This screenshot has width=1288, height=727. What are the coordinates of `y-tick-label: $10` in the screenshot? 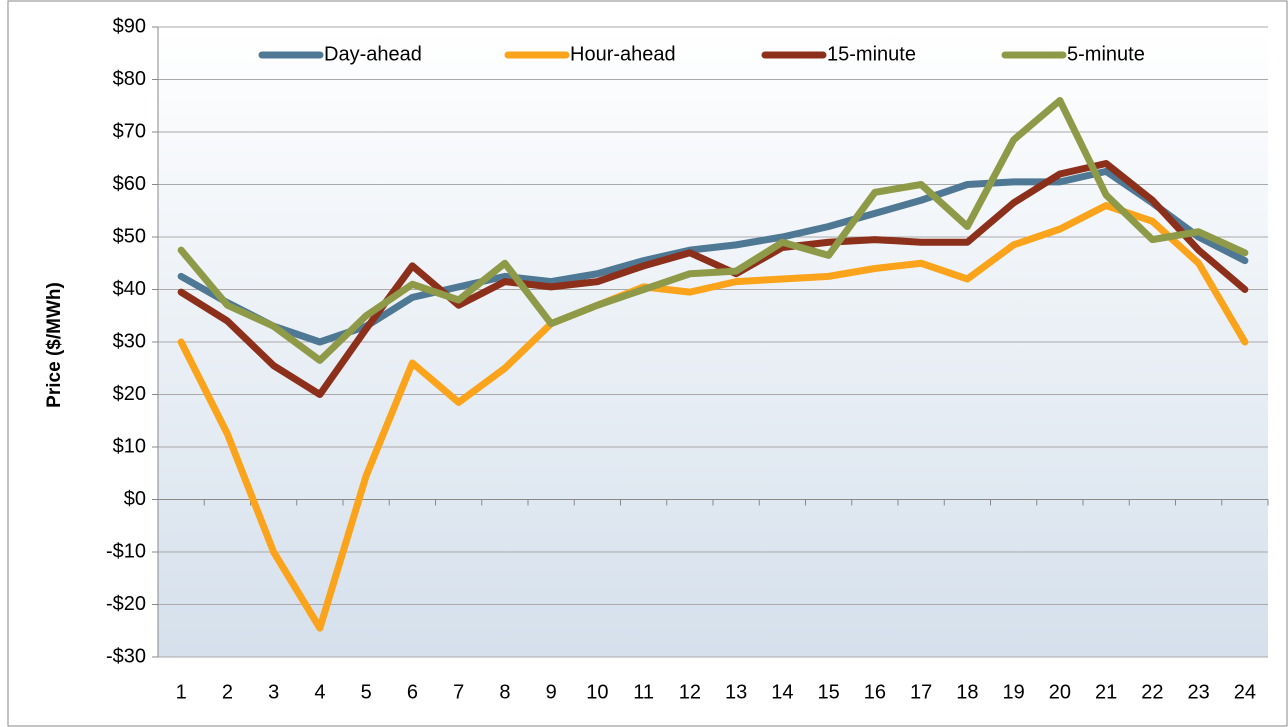 It's located at (129, 446).